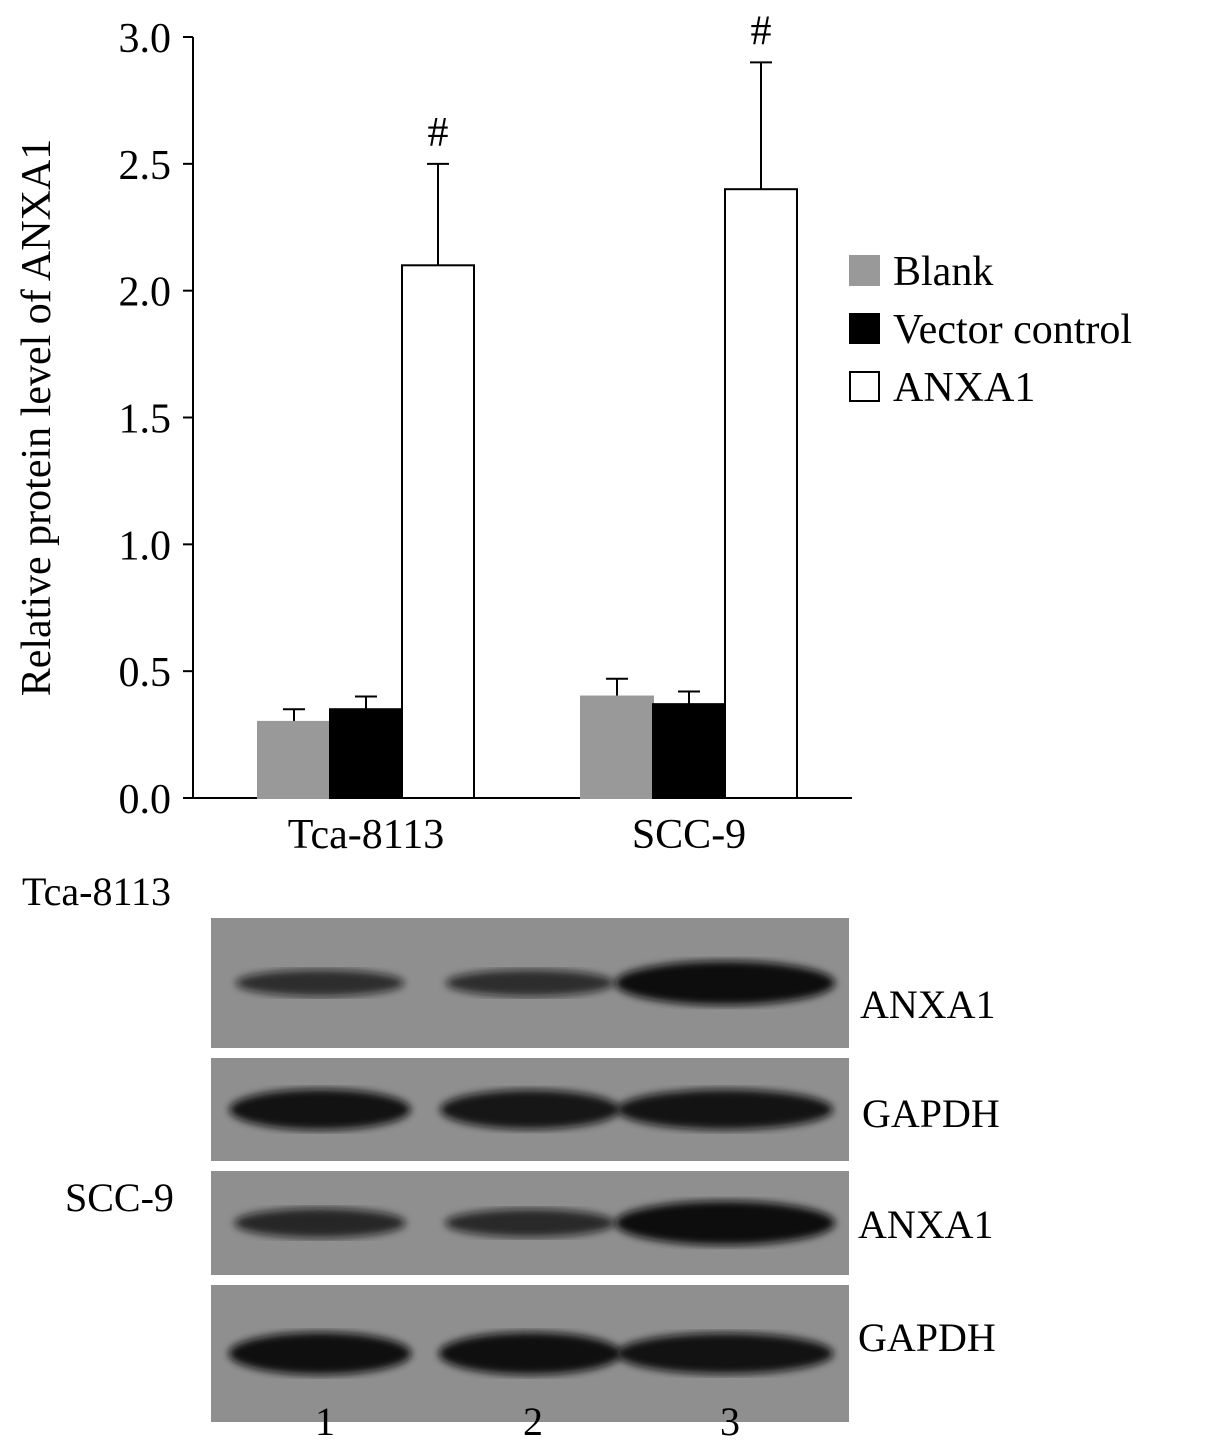 The image size is (1205, 1449). What do you see at coordinates (964, 388) in the screenshot?
I see `legend-label: ANXA1` at bounding box center [964, 388].